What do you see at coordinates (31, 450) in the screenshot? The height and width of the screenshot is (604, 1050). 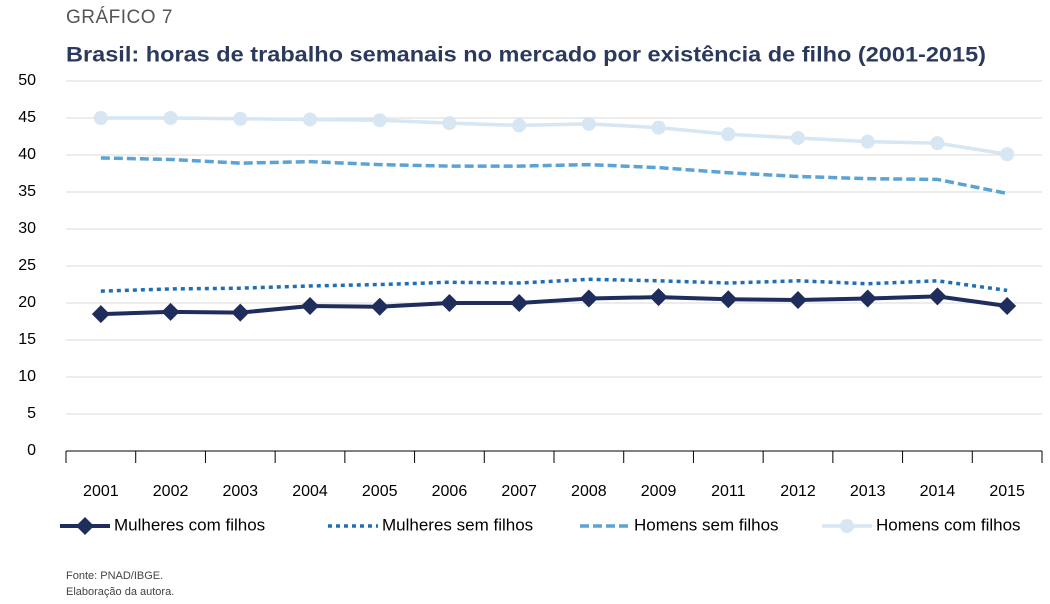 I see `y-tick-label: 0` at bounding box center [31, 450].